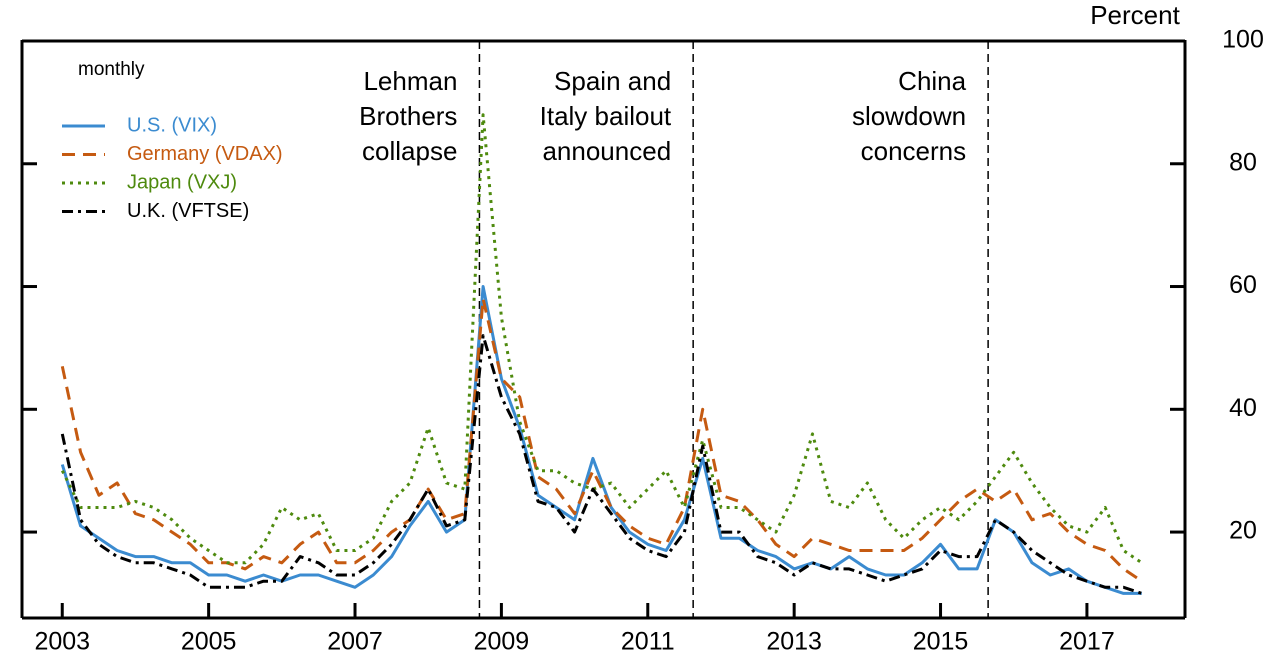 The height and width of the screenshot is (668, 1268). I want to click on annotation: Brothers, so click(408, 116).